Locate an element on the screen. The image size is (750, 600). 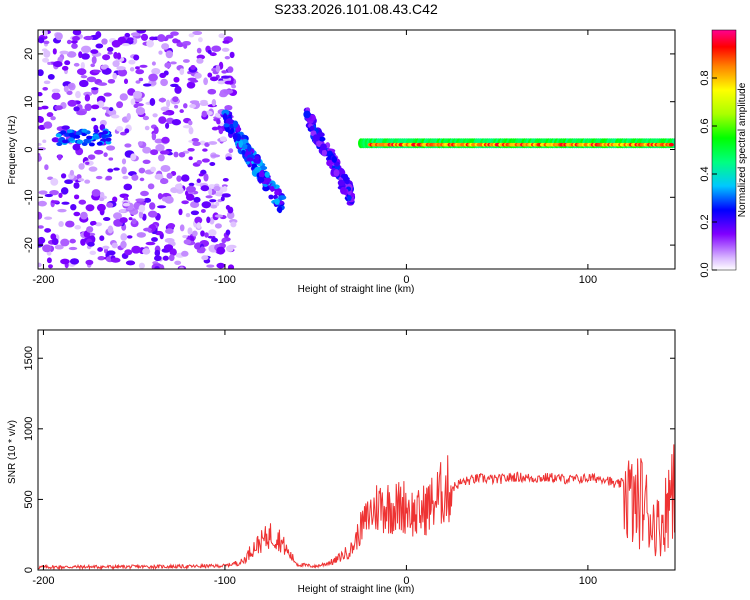
snr-x-label: Height of straight line (km) is located at coordinates (356, 589).